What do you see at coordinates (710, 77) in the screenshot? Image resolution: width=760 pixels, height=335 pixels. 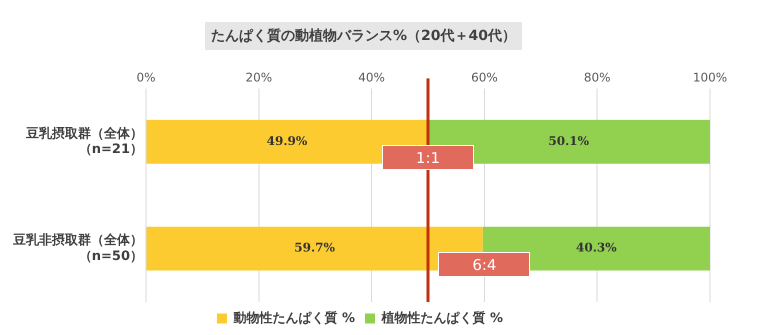 I see `x-tick-label: 100%` at bounding box center [710, 77].